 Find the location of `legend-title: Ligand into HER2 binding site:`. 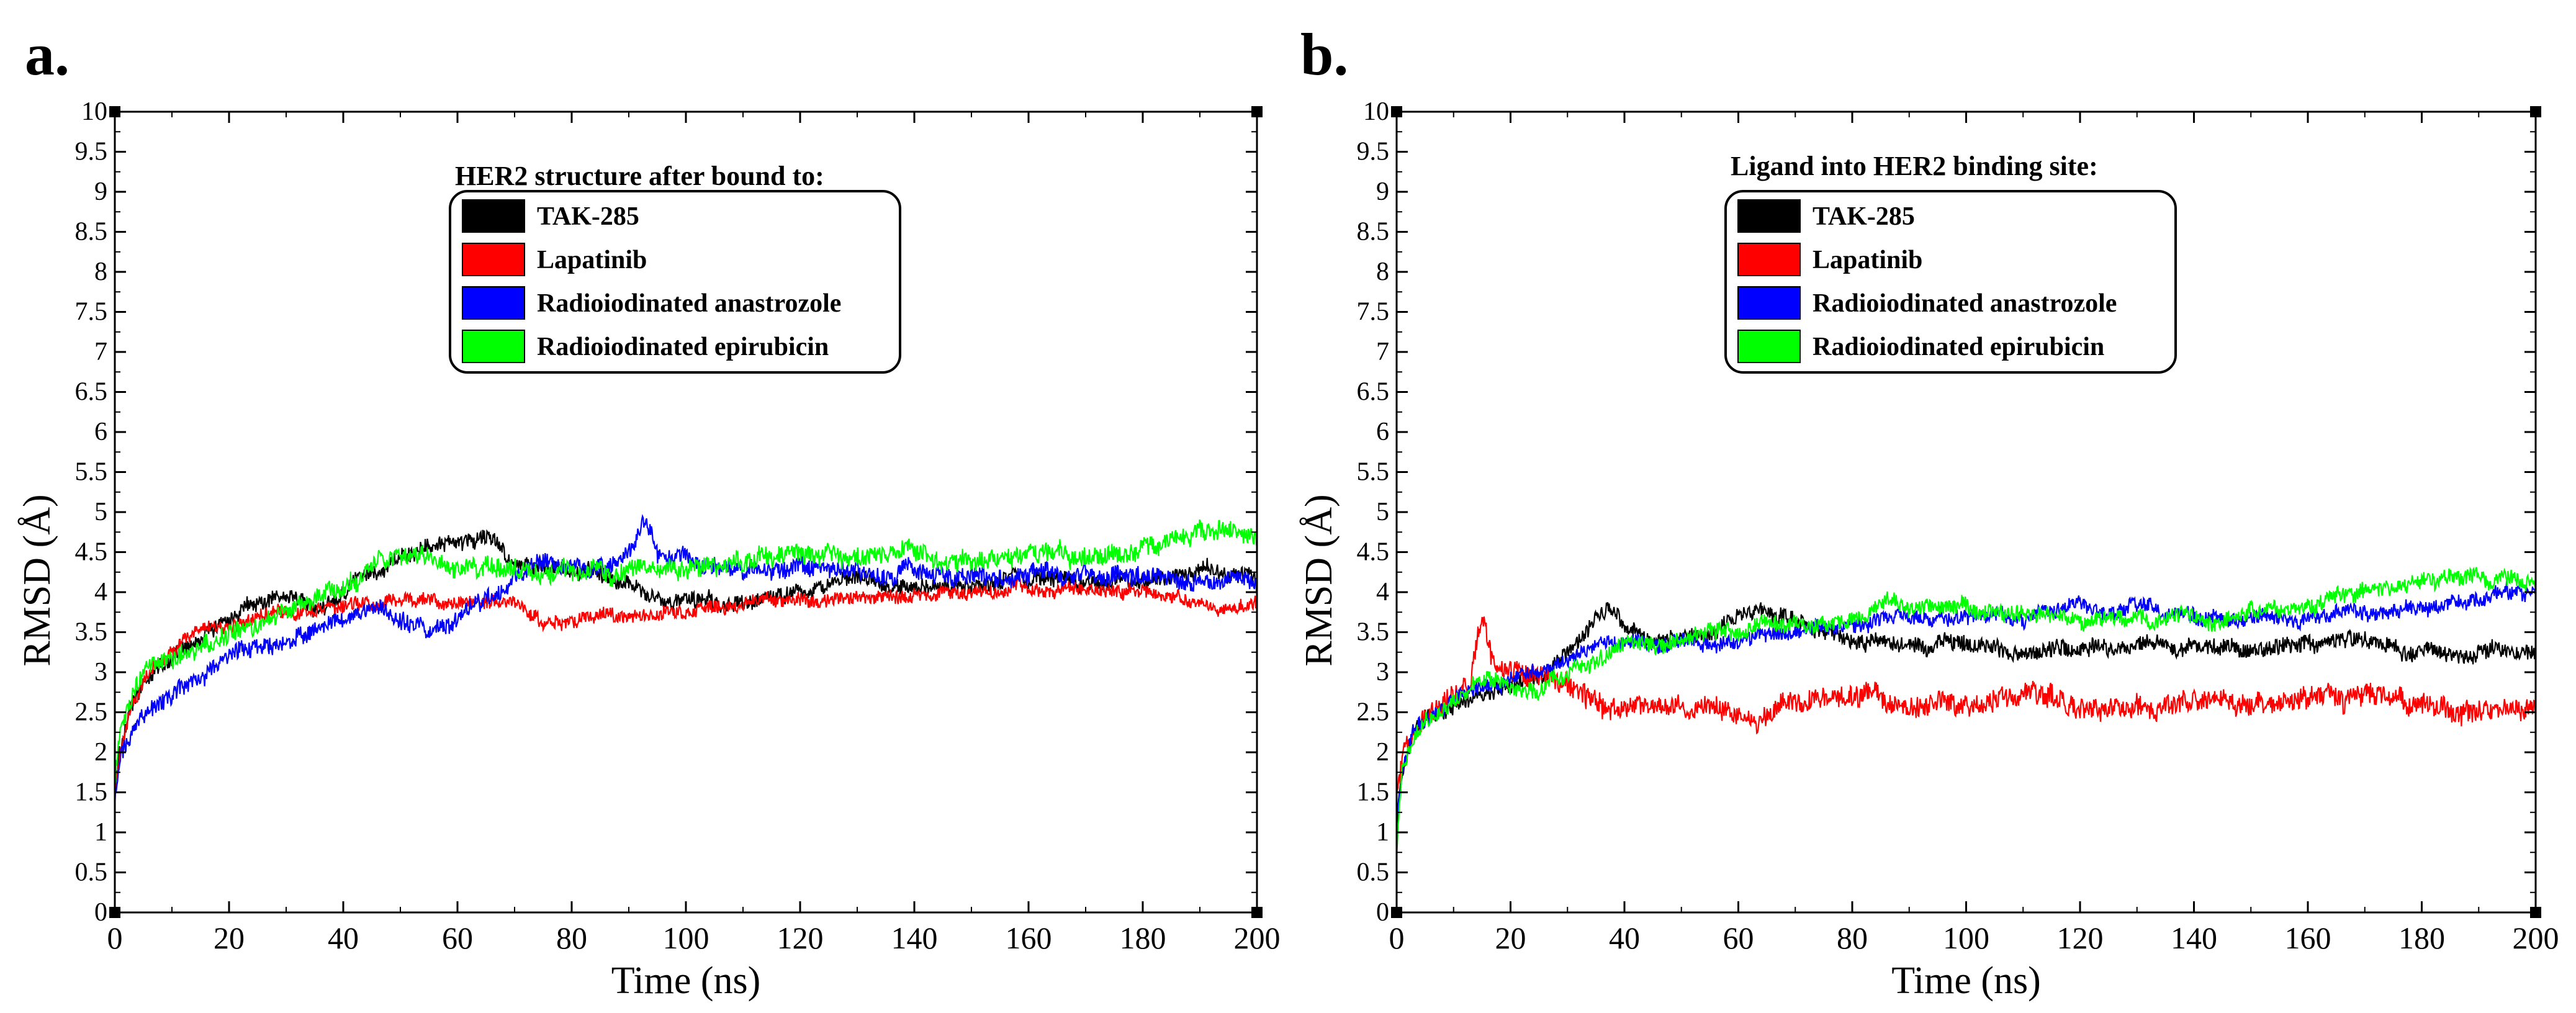

legend-title: Ligand into HER2 binding site: is located at coordinates (1914, 166).